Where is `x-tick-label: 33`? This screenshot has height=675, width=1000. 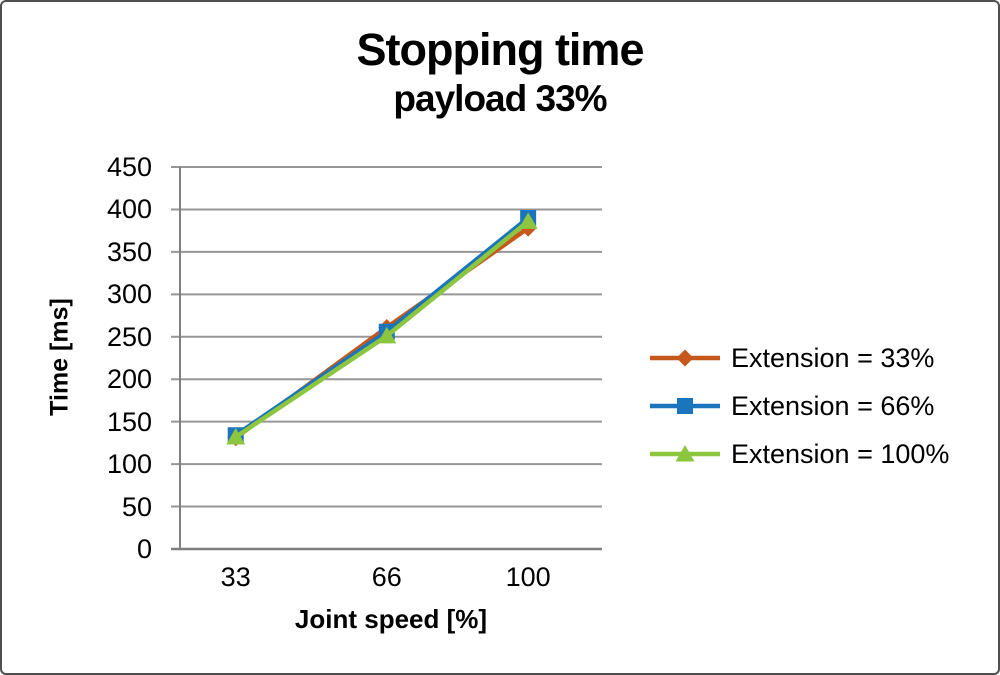 x-tick-label: 33 is located at coordinates (235, 577).